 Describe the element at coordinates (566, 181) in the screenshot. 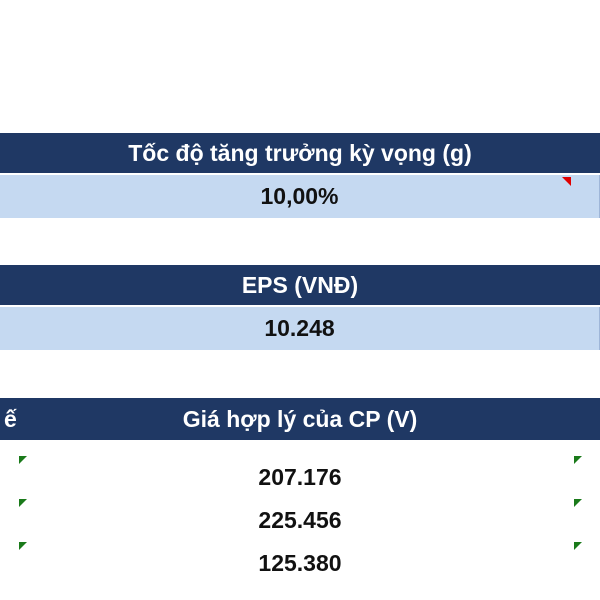

I see `comment-indicator` at that location.